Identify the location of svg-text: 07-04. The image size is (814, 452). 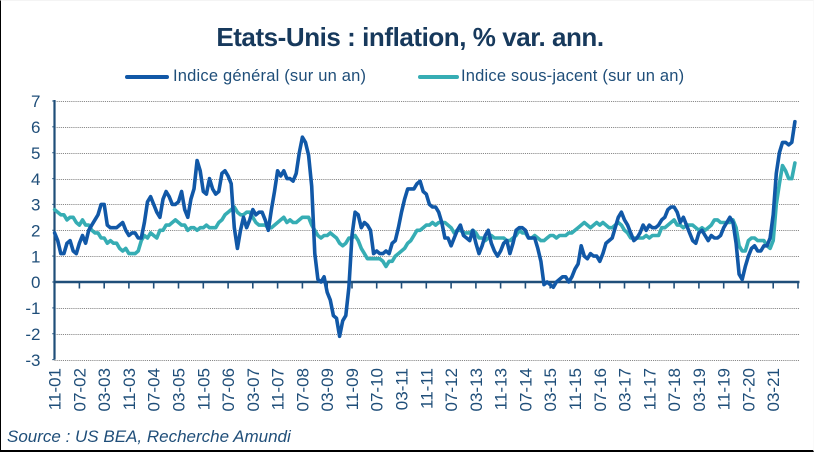
(154, 389).